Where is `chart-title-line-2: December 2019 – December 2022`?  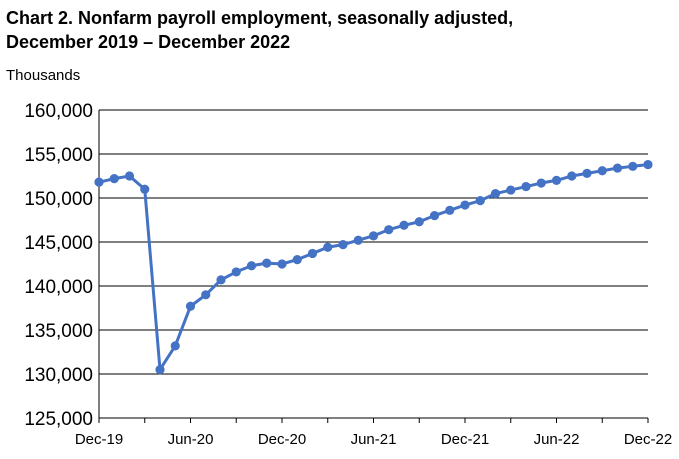 chart-title-line-2: December 2019 – December 2022 is located at coordinates (148, 42).